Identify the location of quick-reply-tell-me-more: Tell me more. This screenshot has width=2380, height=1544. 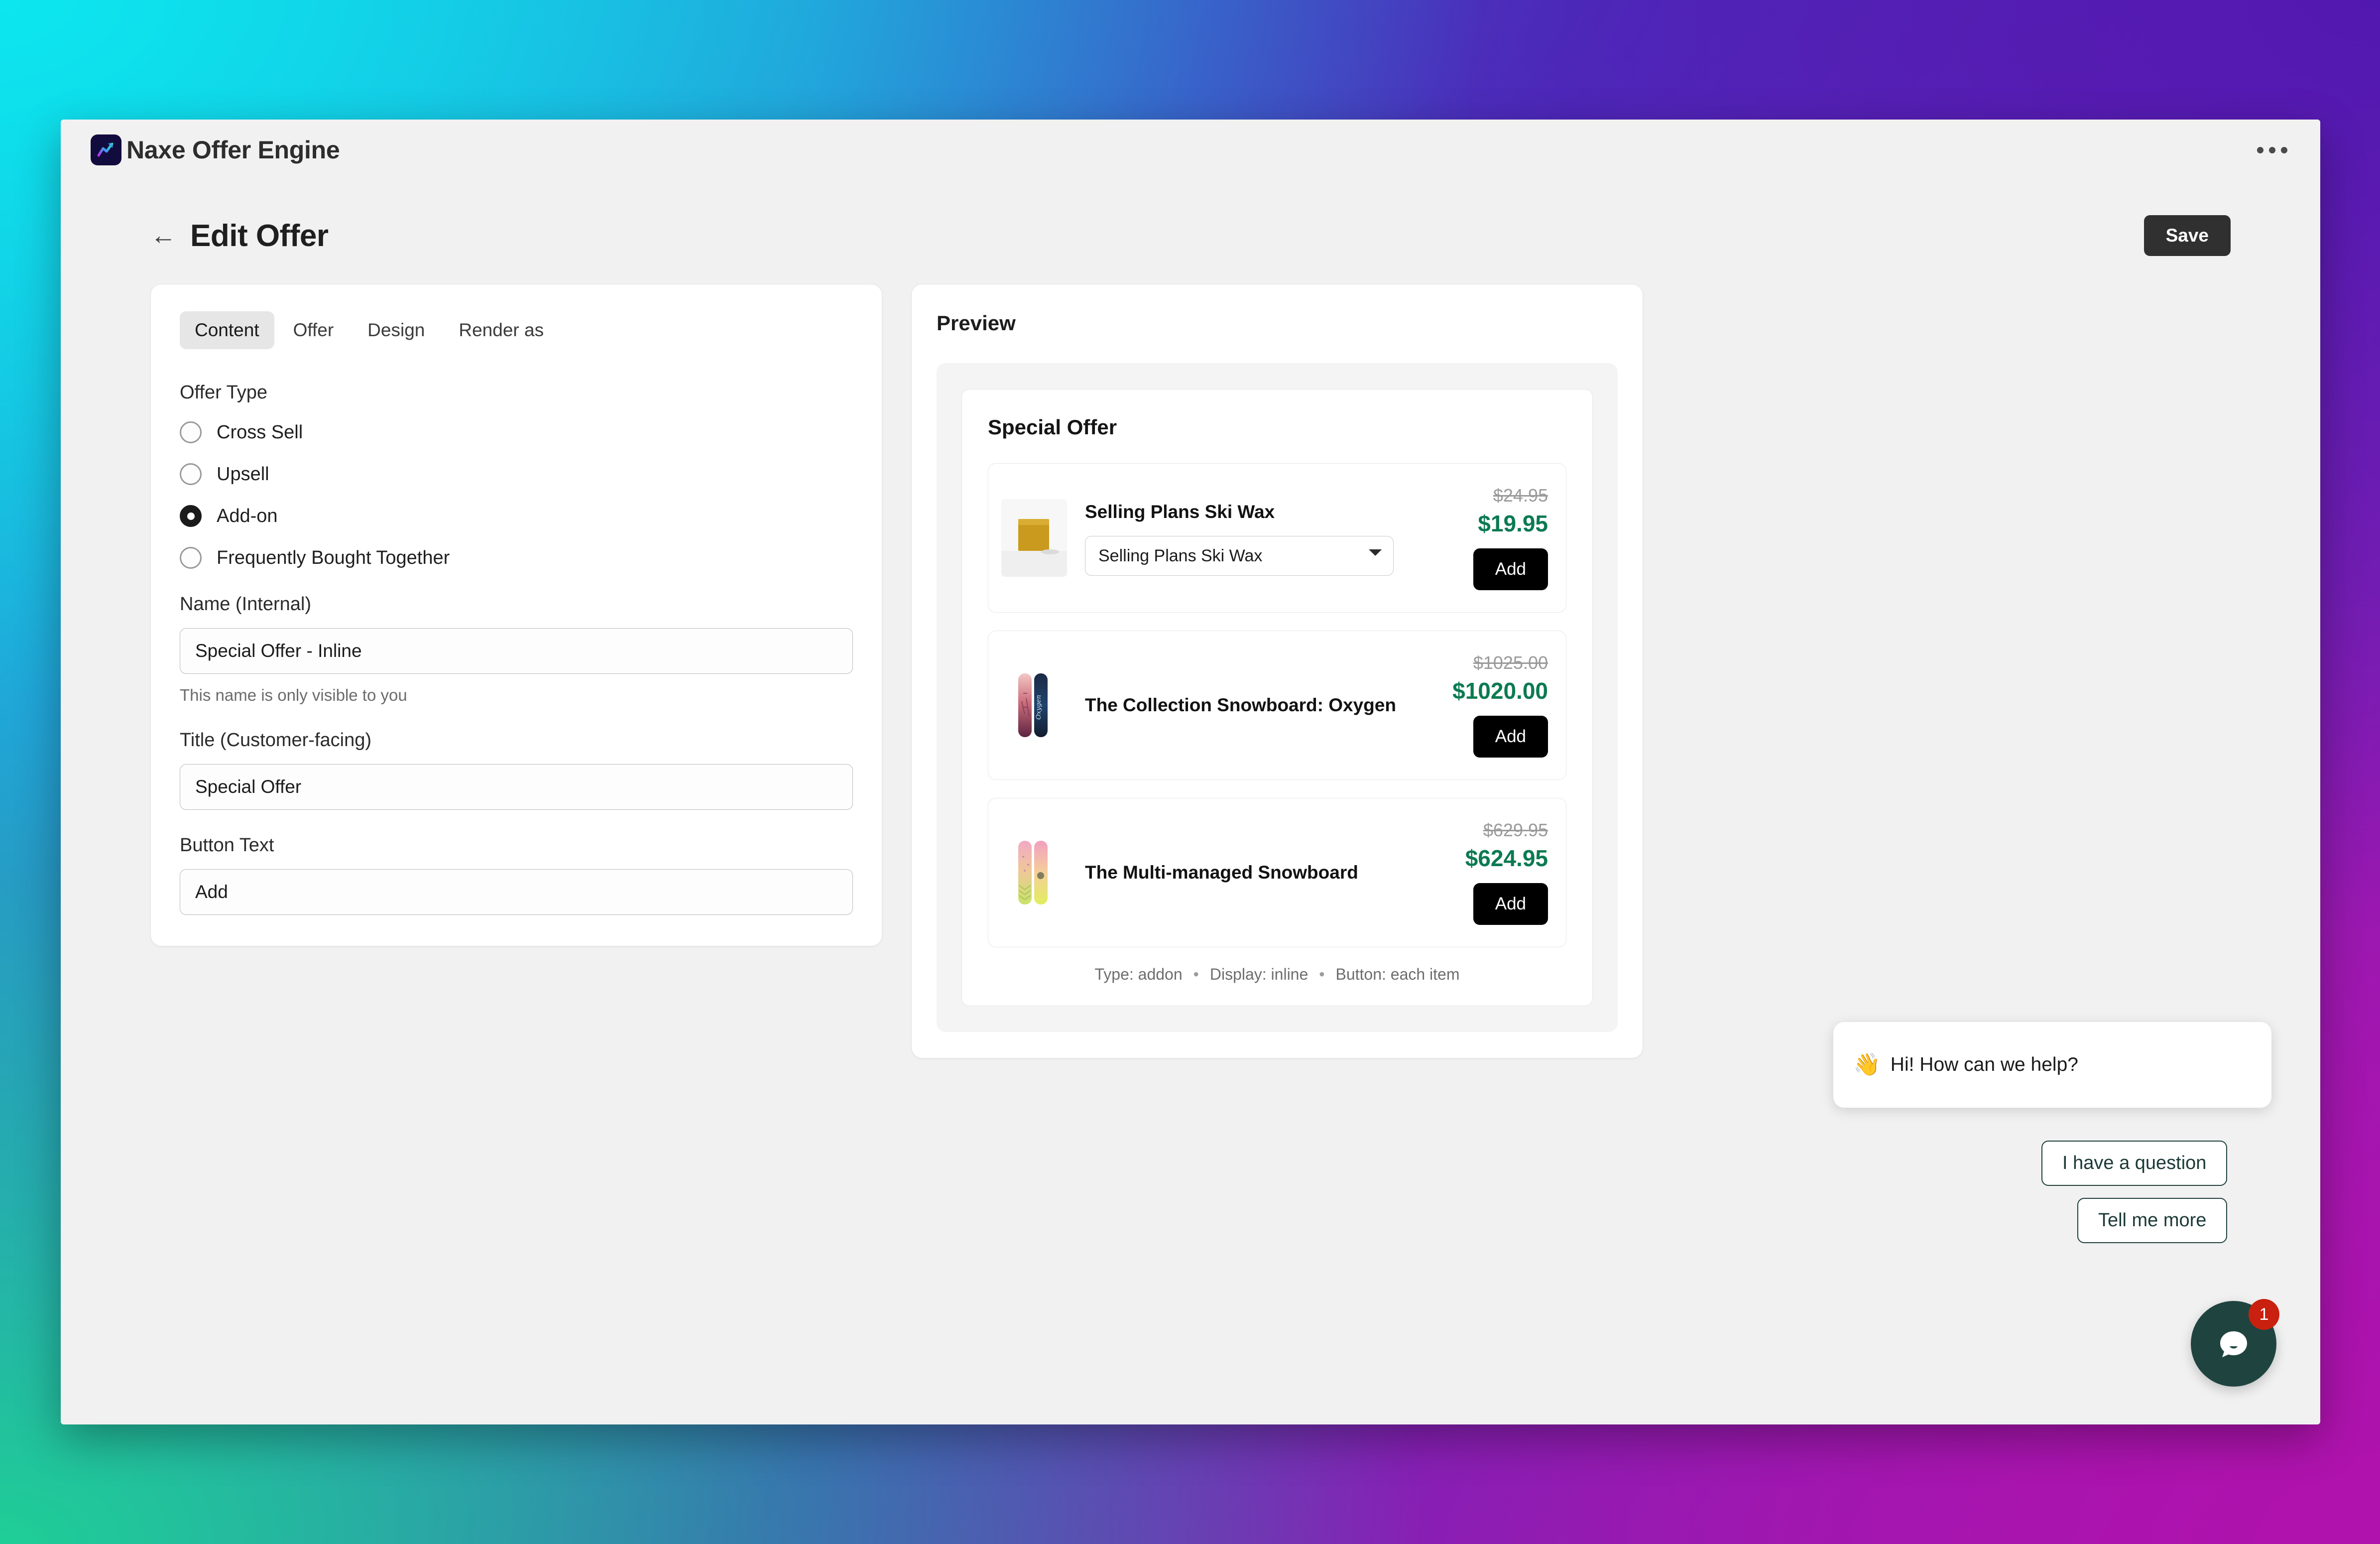
(2153, 1220).